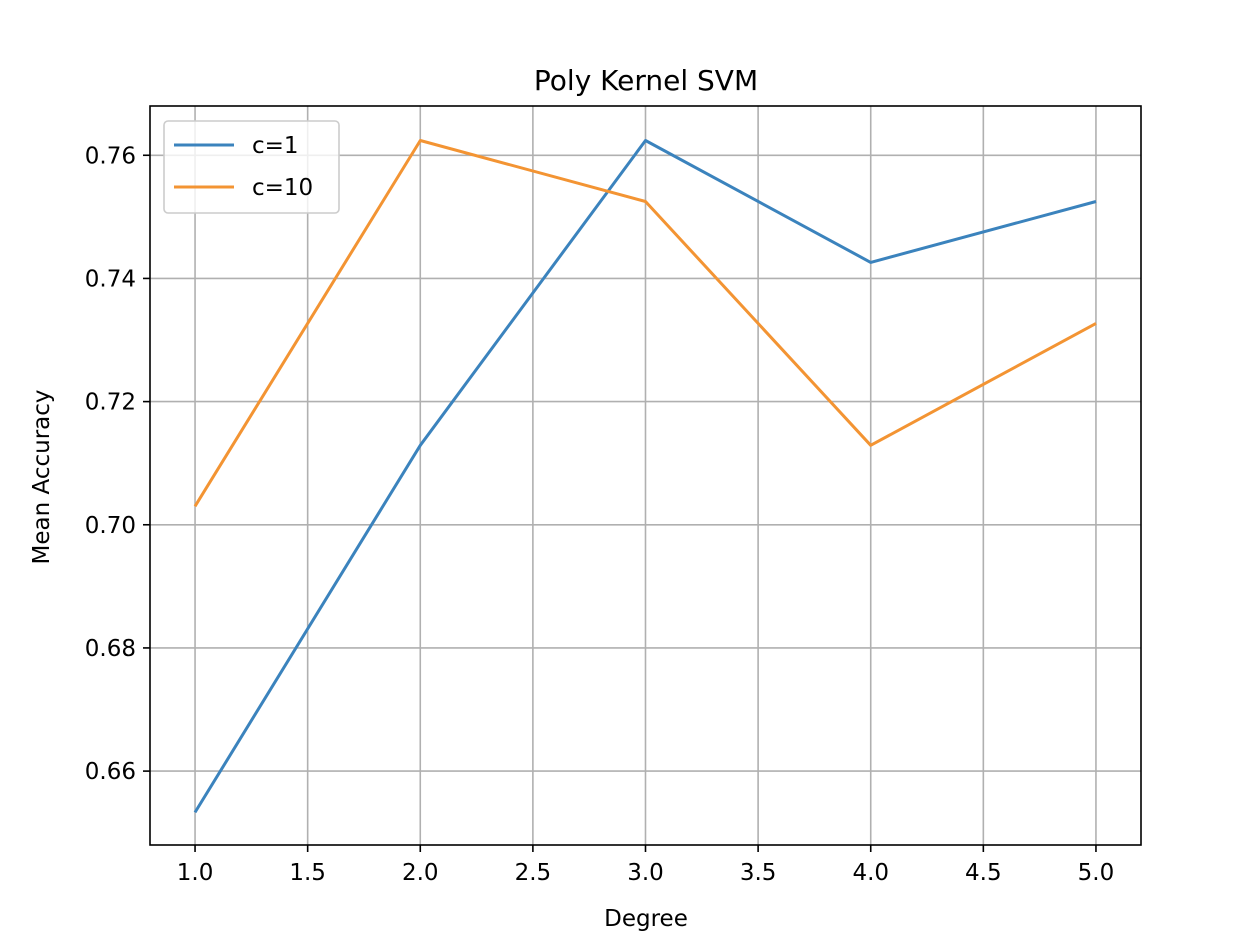 This screenshot has width=1248, height=946. What do you see at coordinates (646, 80) in the screenshot?
I see `chart-title: Poly Kernel SVM` at bounding box center [646, 80].